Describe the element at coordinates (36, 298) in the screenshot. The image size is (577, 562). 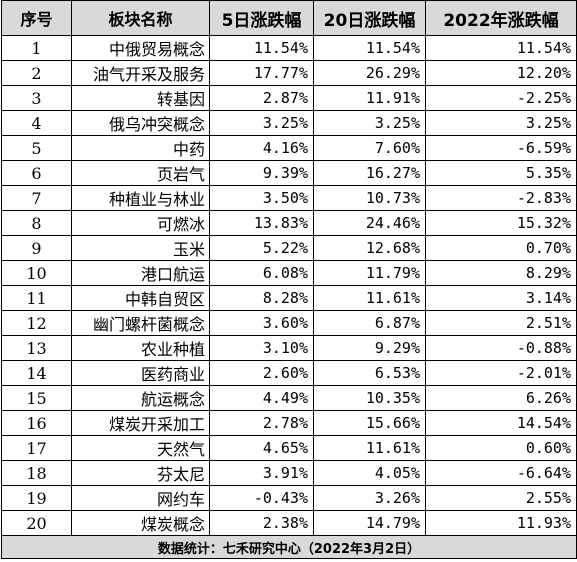
I see `cell-index: 11` at that location.